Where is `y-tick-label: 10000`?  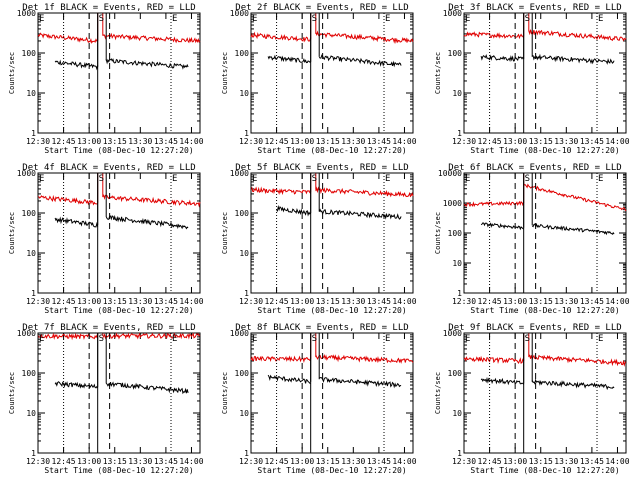 y-tick-label: 10000 is located at coordinates (450, 173).